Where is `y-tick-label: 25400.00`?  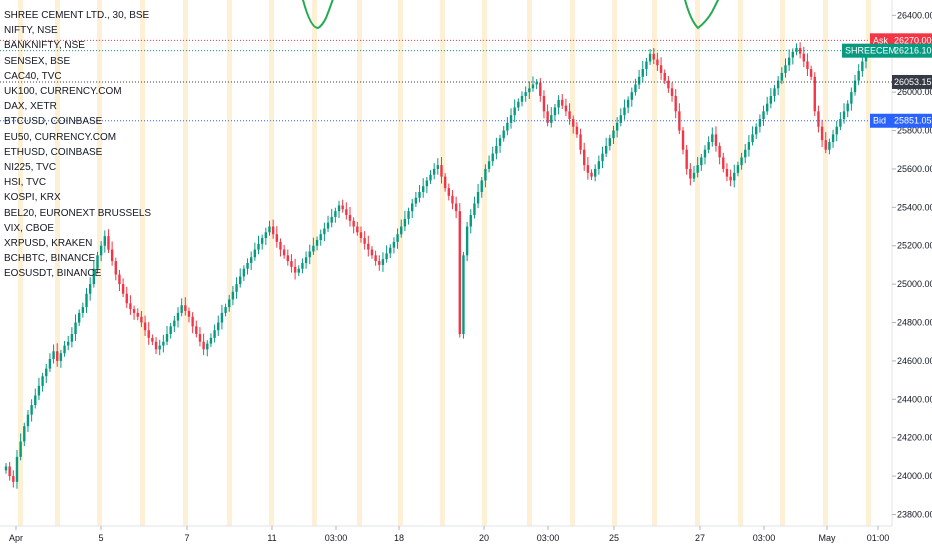 y-tick-label: 25400.00 is located at coordinates (914, 207).